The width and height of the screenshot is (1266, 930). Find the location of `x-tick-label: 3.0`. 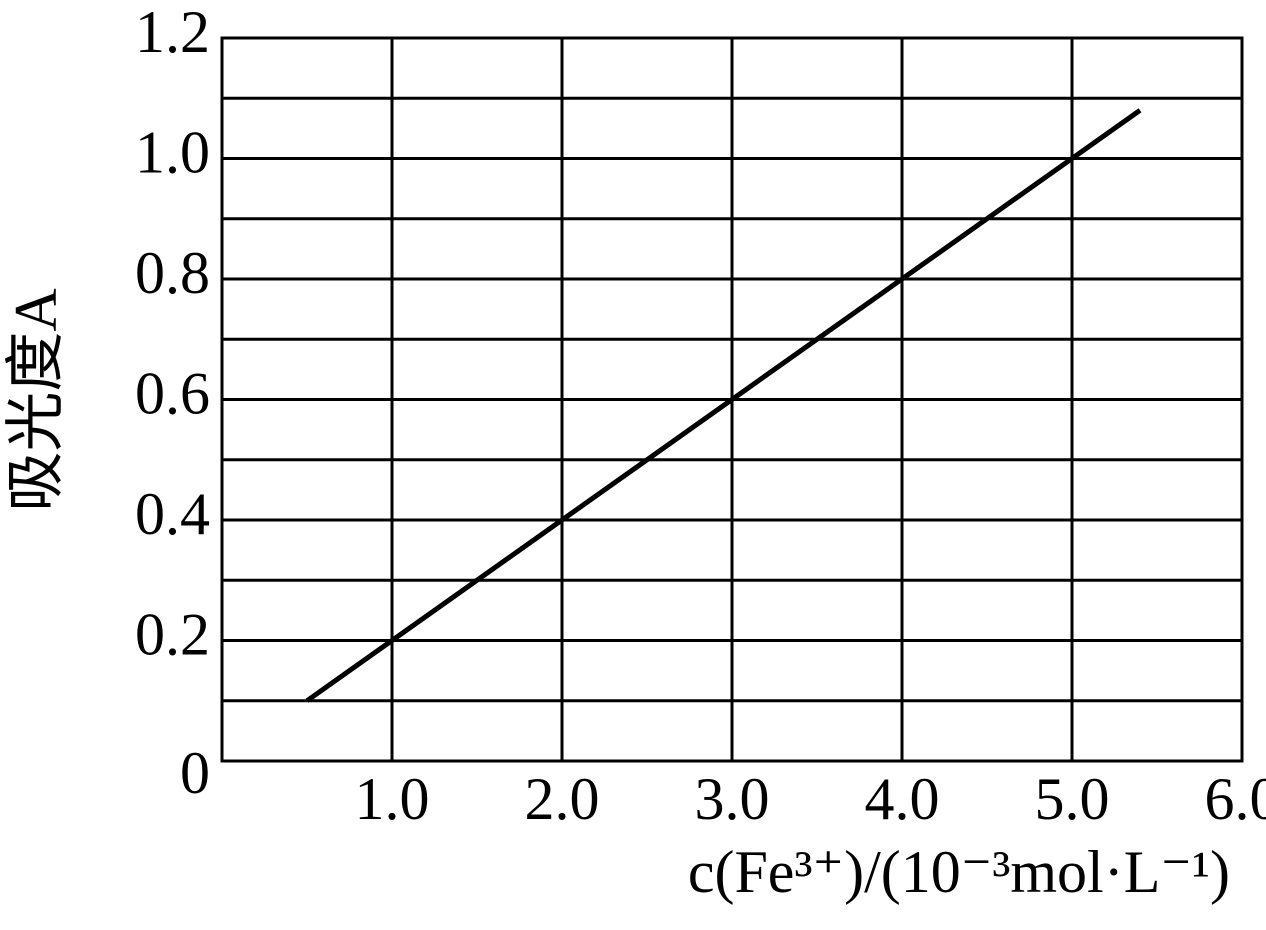

x-tick-label: 3.0 is located at coordinates (732, 799).